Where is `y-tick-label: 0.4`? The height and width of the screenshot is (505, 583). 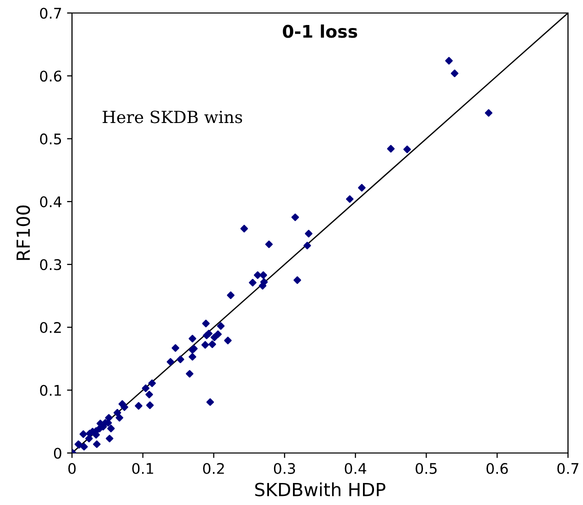
y-tick-label: 0.4 is located at coordinates (51, 202).